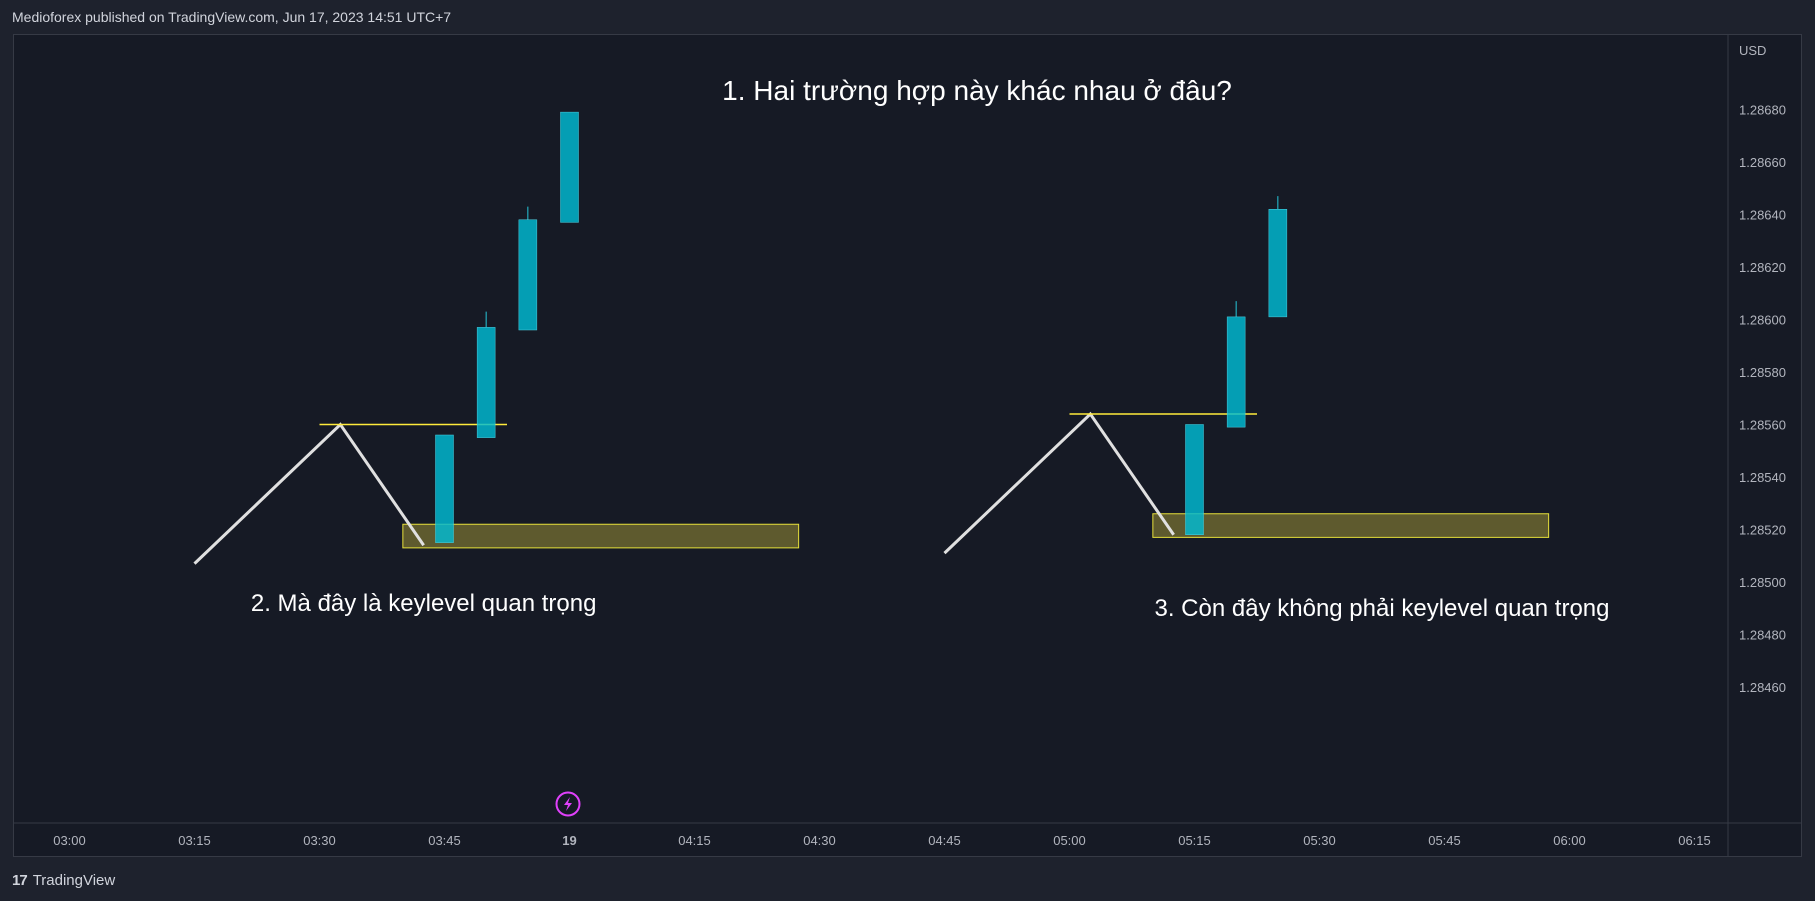 The image size is (1815, 901). I want to click on time-tick-label: 03:45, so click(444, 840).